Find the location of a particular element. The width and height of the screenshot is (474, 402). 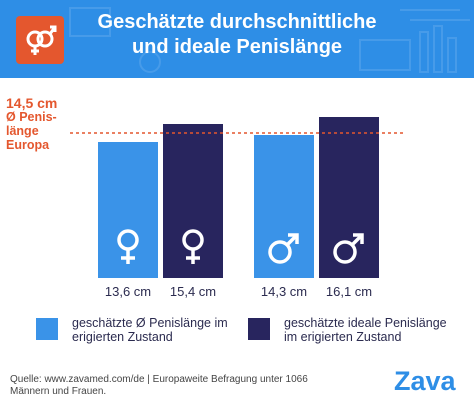

chart-title-line1: Geschätzte durchschnittliche is located at coordinates (237, 22).